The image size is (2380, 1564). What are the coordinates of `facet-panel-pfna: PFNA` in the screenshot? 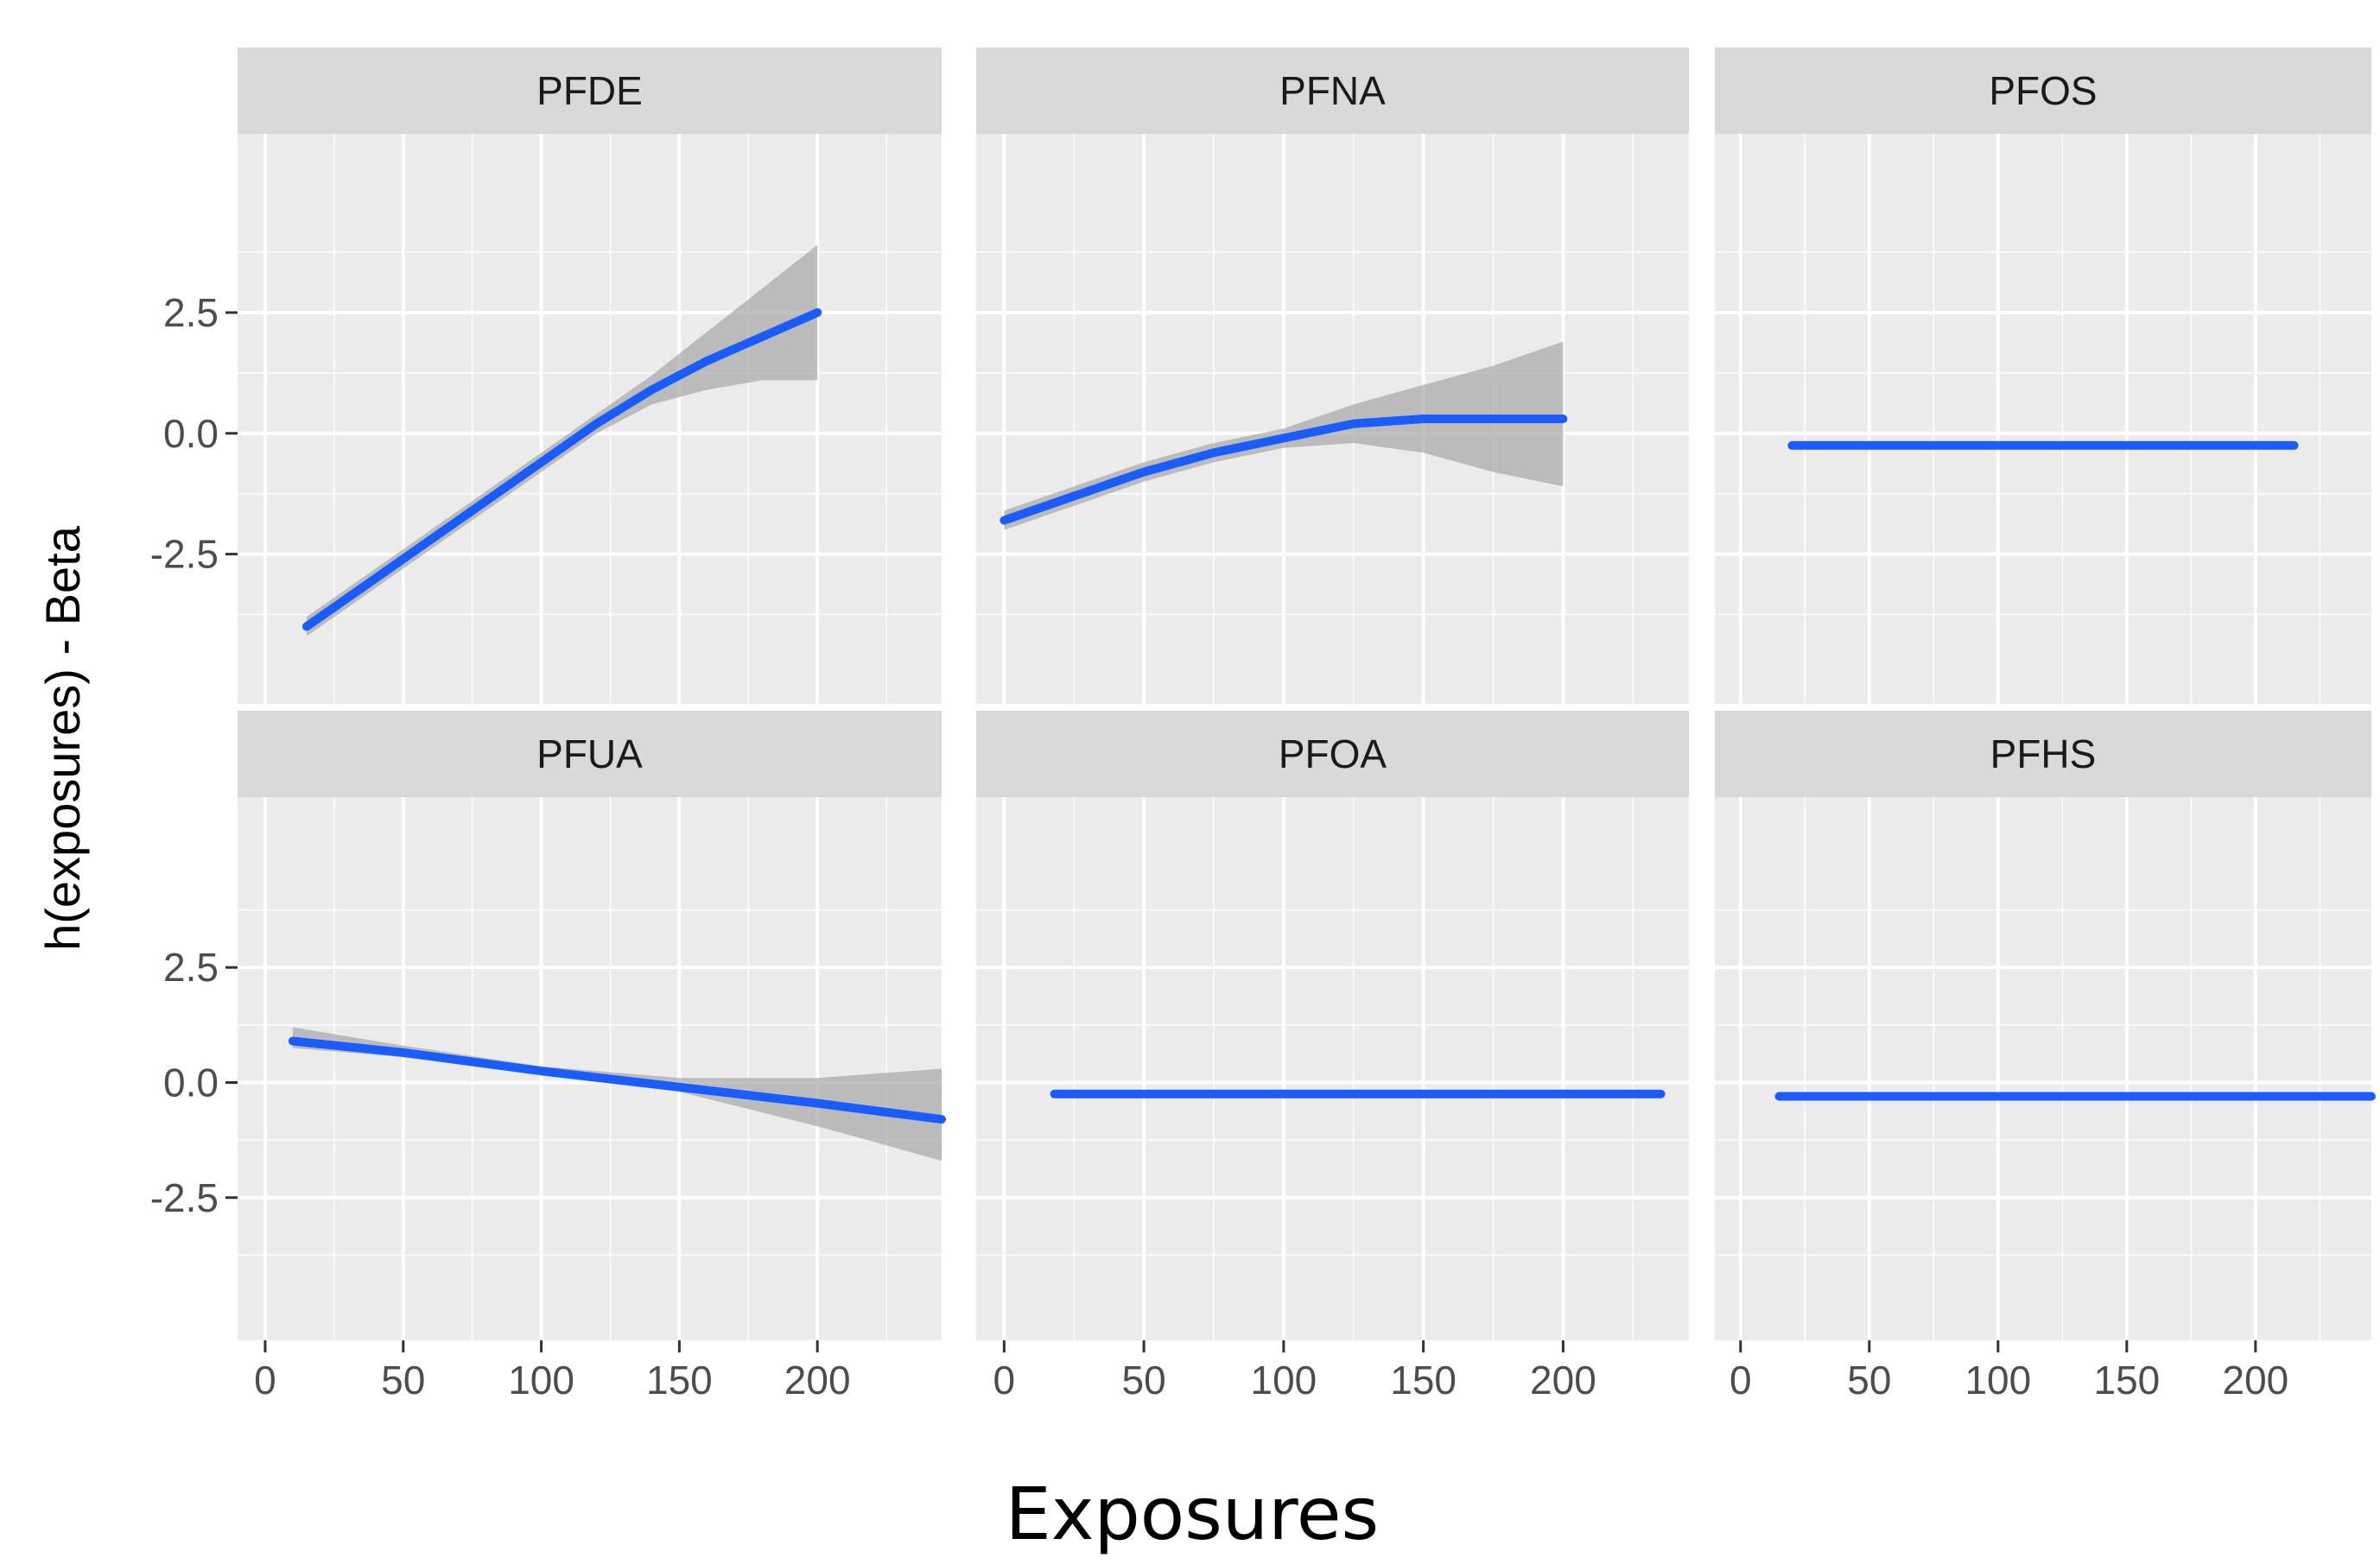 It's located at (1332, 375).